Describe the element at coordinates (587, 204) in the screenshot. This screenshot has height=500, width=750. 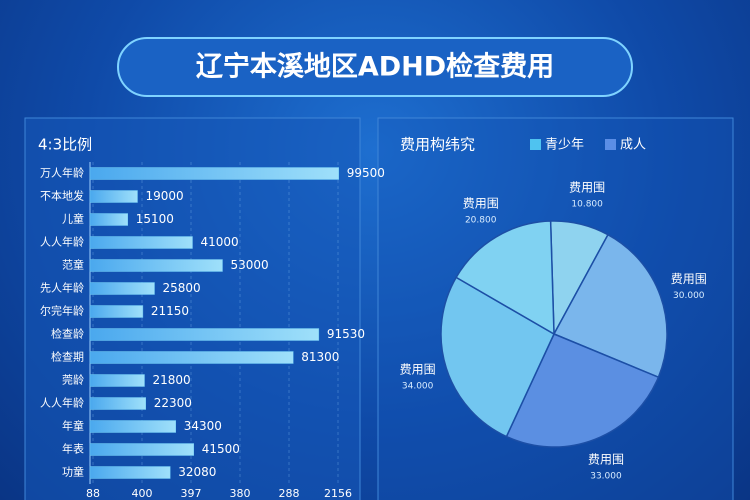
I see `slice-value: 10.800` at that location.